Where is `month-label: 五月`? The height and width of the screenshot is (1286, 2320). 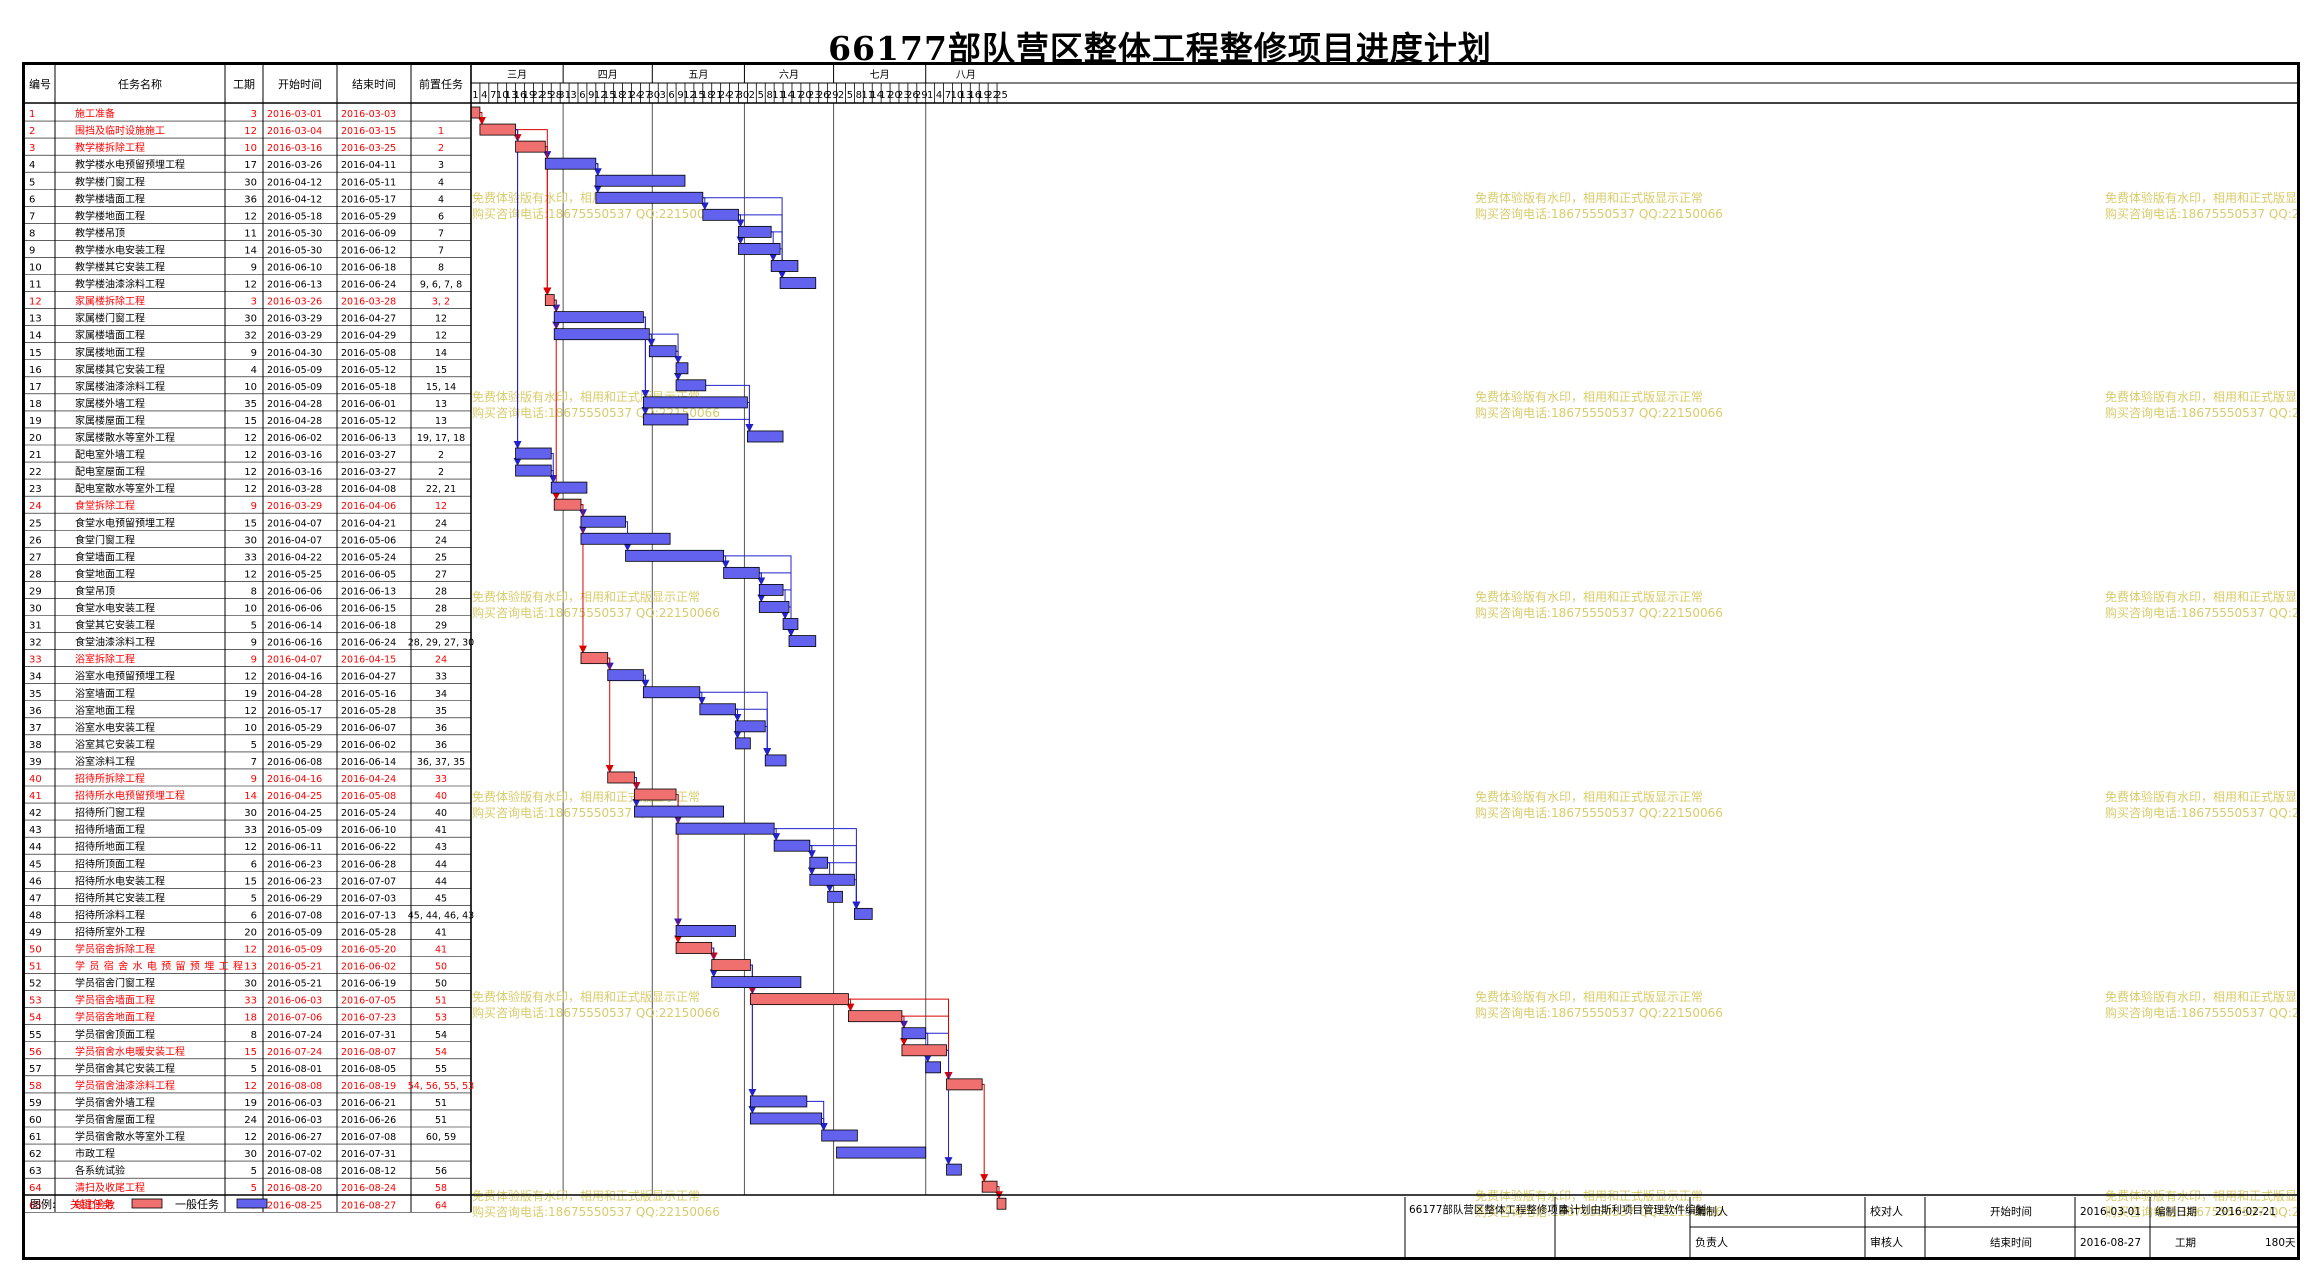 month-label: 五月 is located at coordinates (698, 75).